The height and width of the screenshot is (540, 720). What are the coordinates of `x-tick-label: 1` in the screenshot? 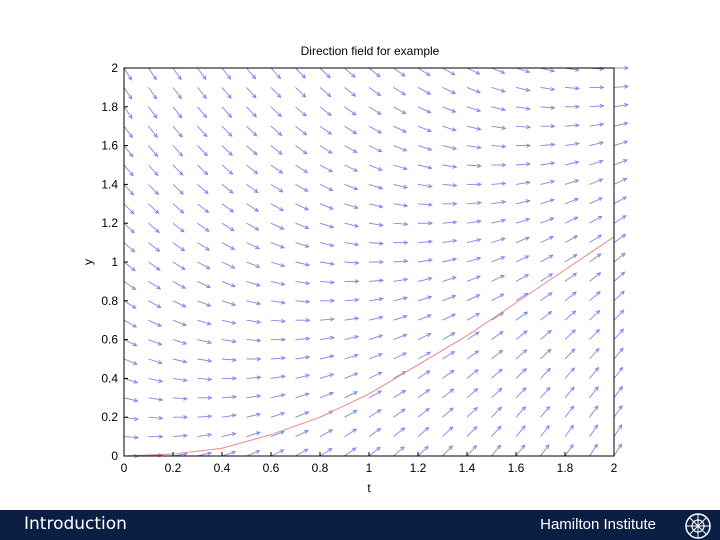 It's located at (369, 468).